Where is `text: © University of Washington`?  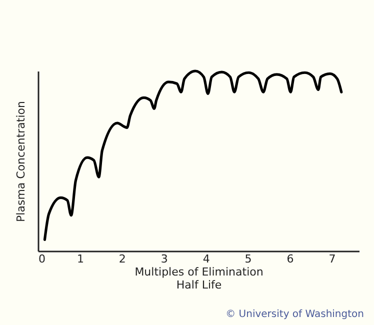
text: © University of Washington is located at coordinates (295, 314).